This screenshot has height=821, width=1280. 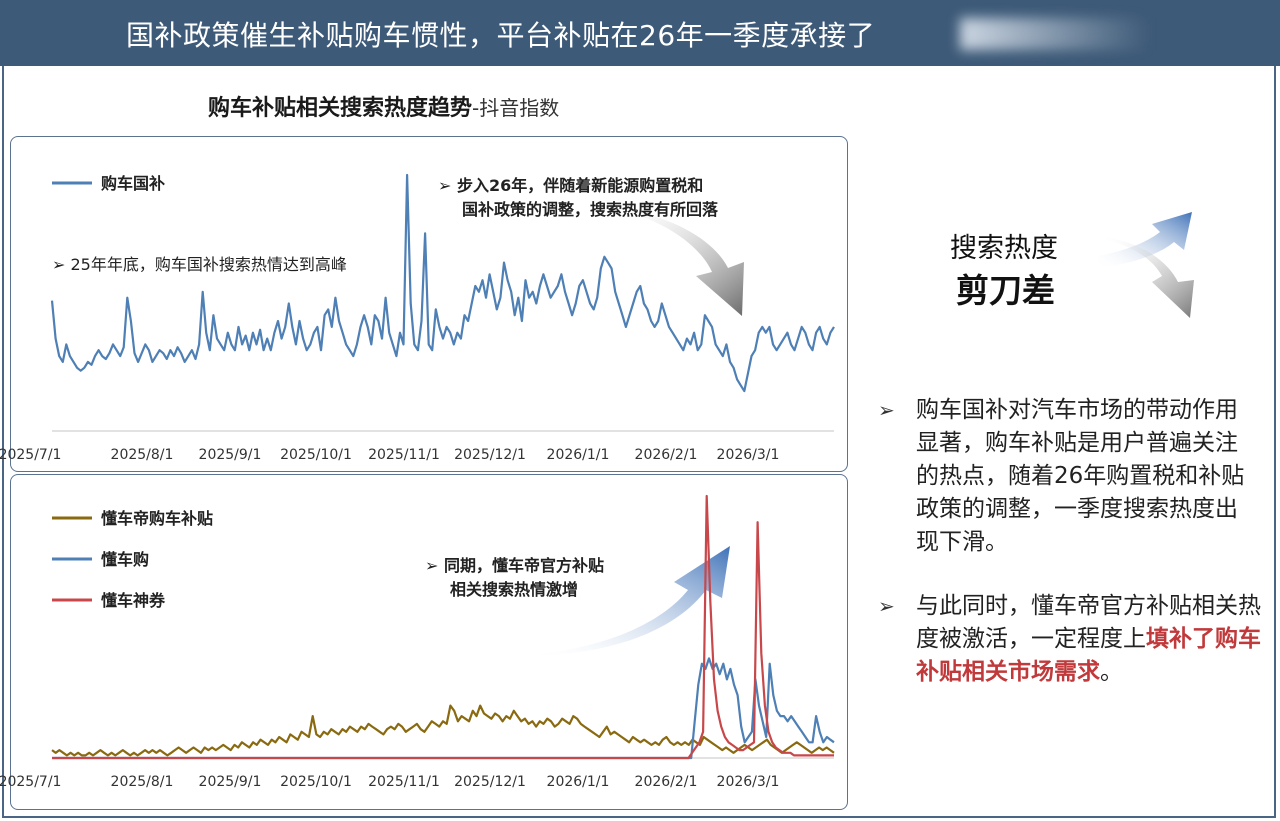 I want to click on scissor-label-line1: 搜索热度, so click(x=1004, y=248).